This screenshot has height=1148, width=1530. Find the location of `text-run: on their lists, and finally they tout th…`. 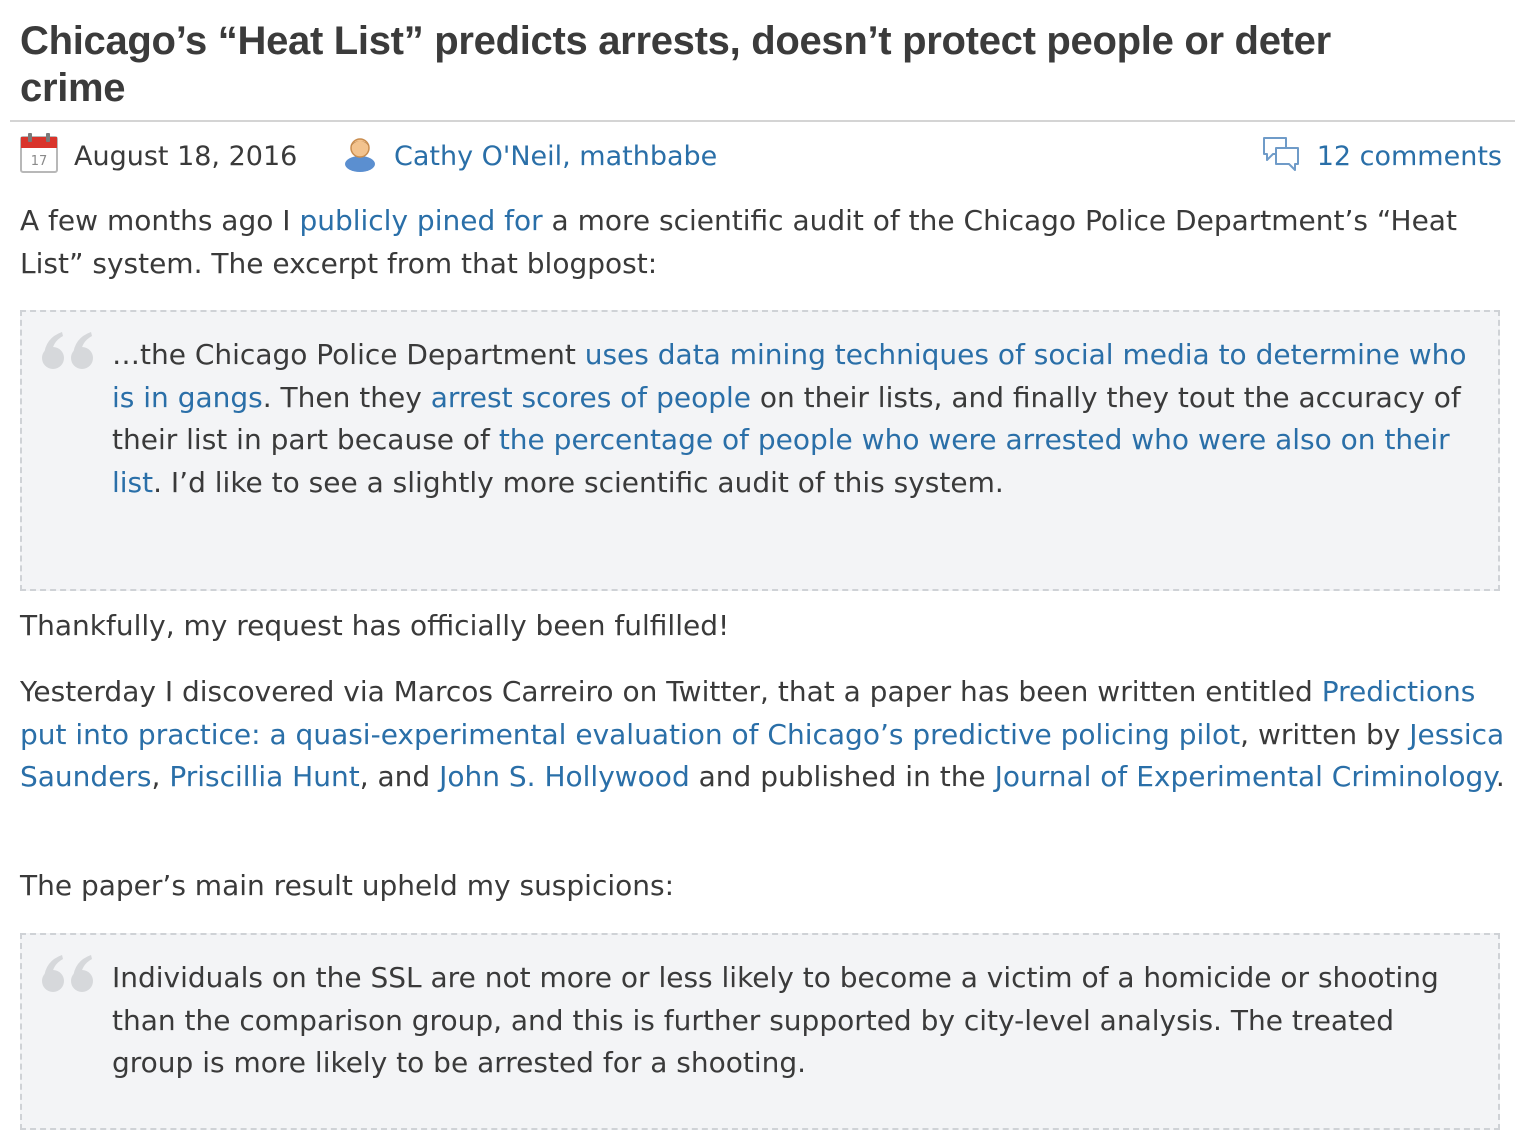

text-run: on their lists, and finally they tout th… is located at coordinates (786, 418).